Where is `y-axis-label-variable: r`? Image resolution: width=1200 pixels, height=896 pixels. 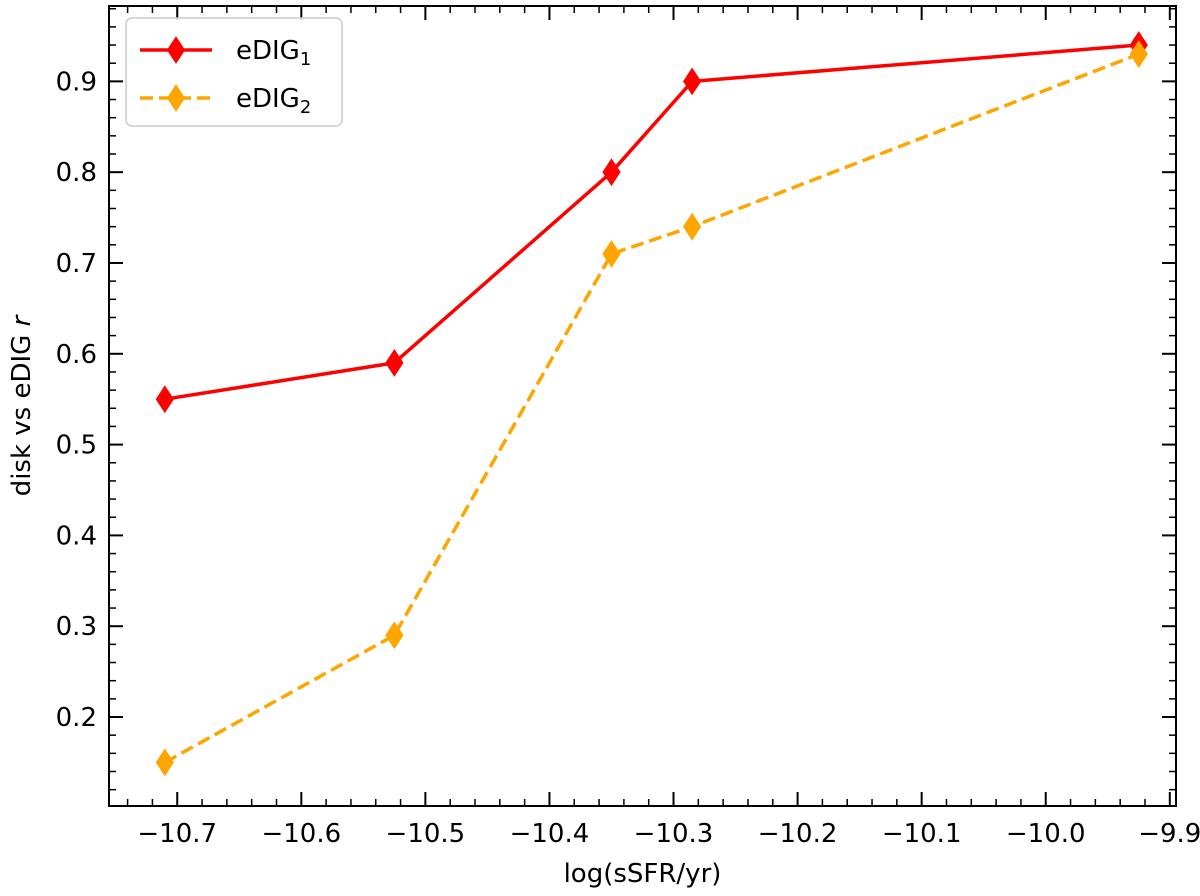 y-axis-label-variable: r is located at coordinates (22, 319).